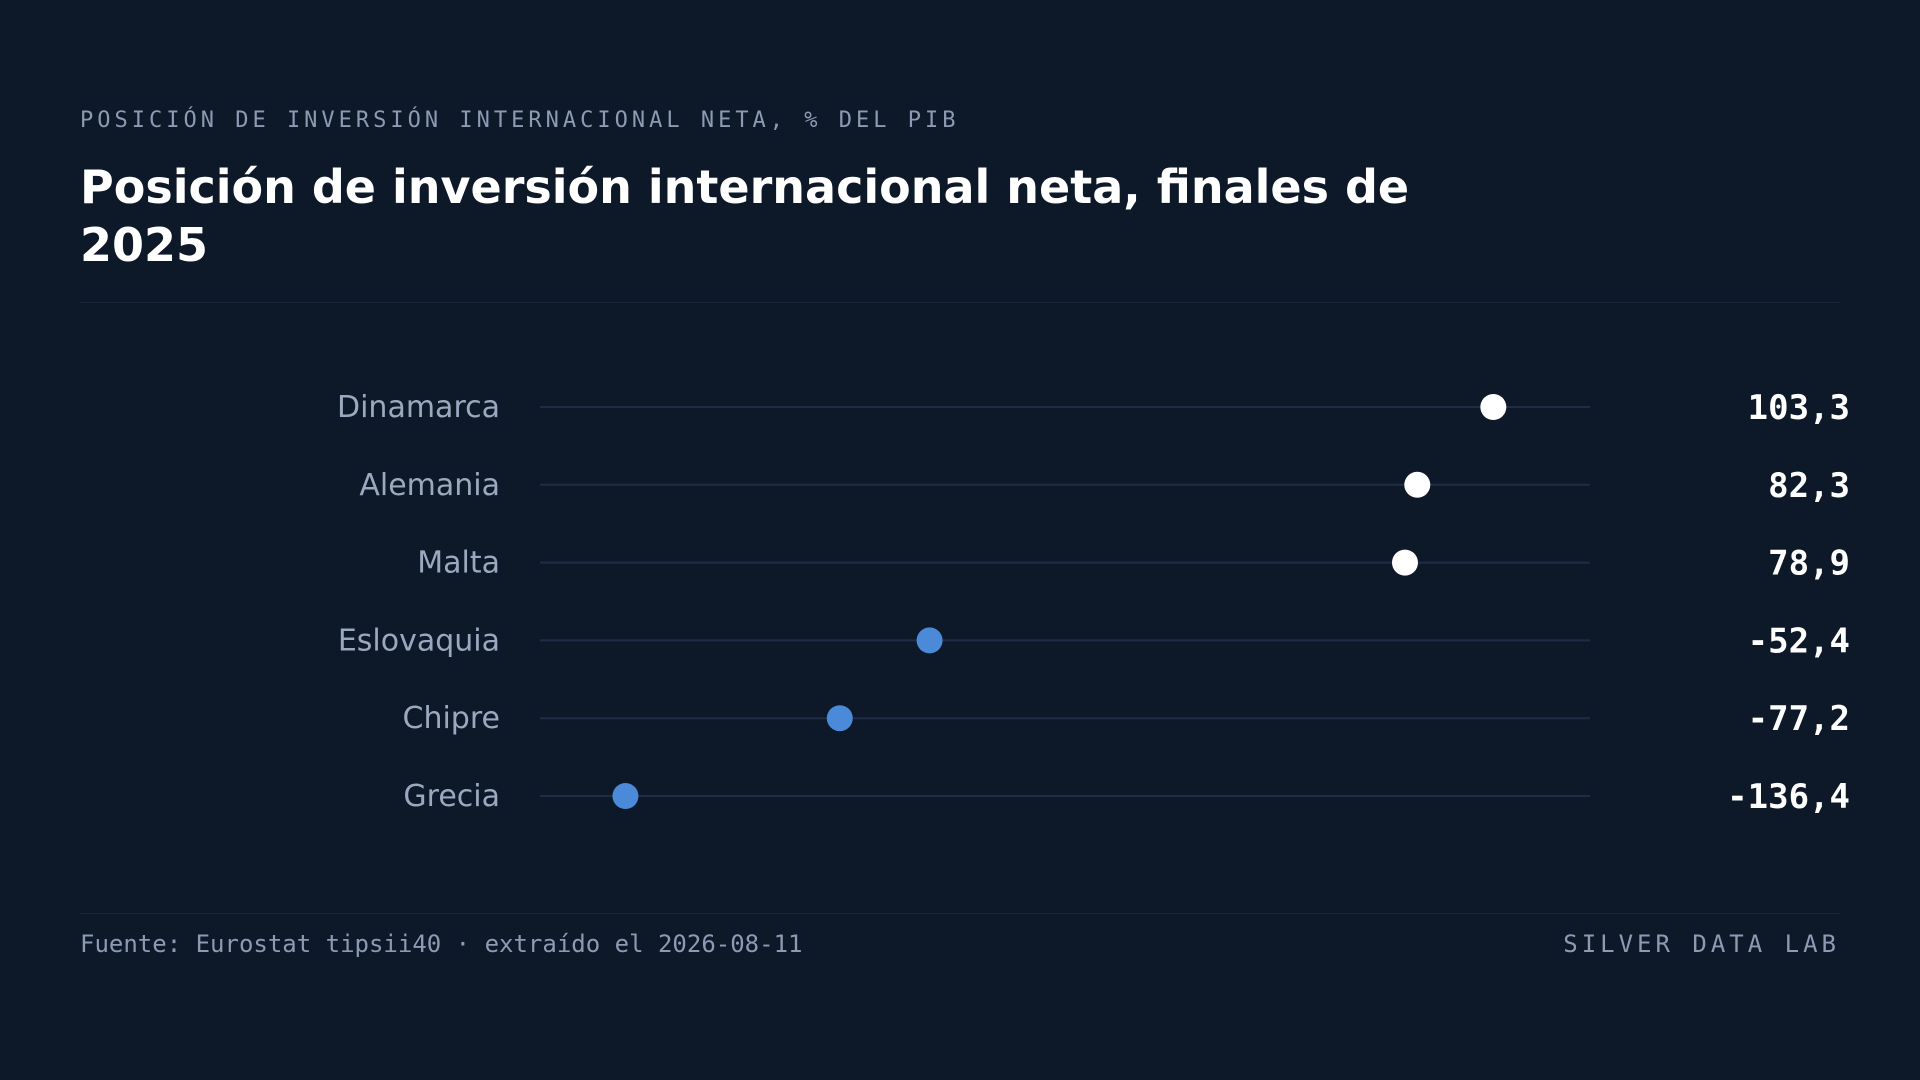 The width and height of the screenshot is (1920, 1080). I want to click on value-label: 103,3, so click(1799, 408).